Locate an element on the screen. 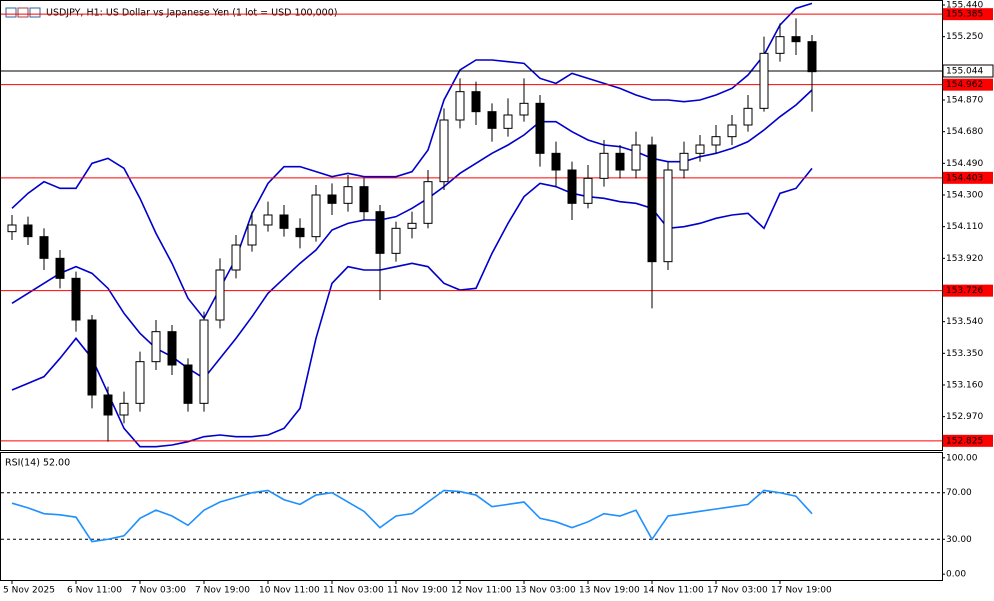 The height and width of the screenshot is (601, 994). y-tick-label: 70.00 is located at coordinates (959, 493).